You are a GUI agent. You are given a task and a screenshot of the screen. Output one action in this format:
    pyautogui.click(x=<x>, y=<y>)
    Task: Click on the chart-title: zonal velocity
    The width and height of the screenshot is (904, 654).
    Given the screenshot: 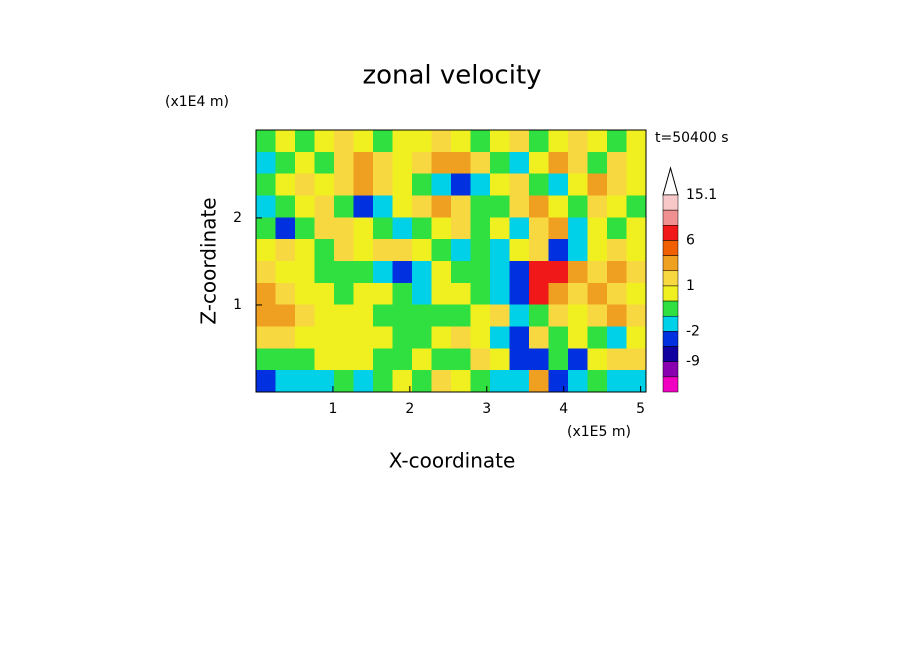 What is the action you would take?
    pyautogui.click(x=451, y=76)
    